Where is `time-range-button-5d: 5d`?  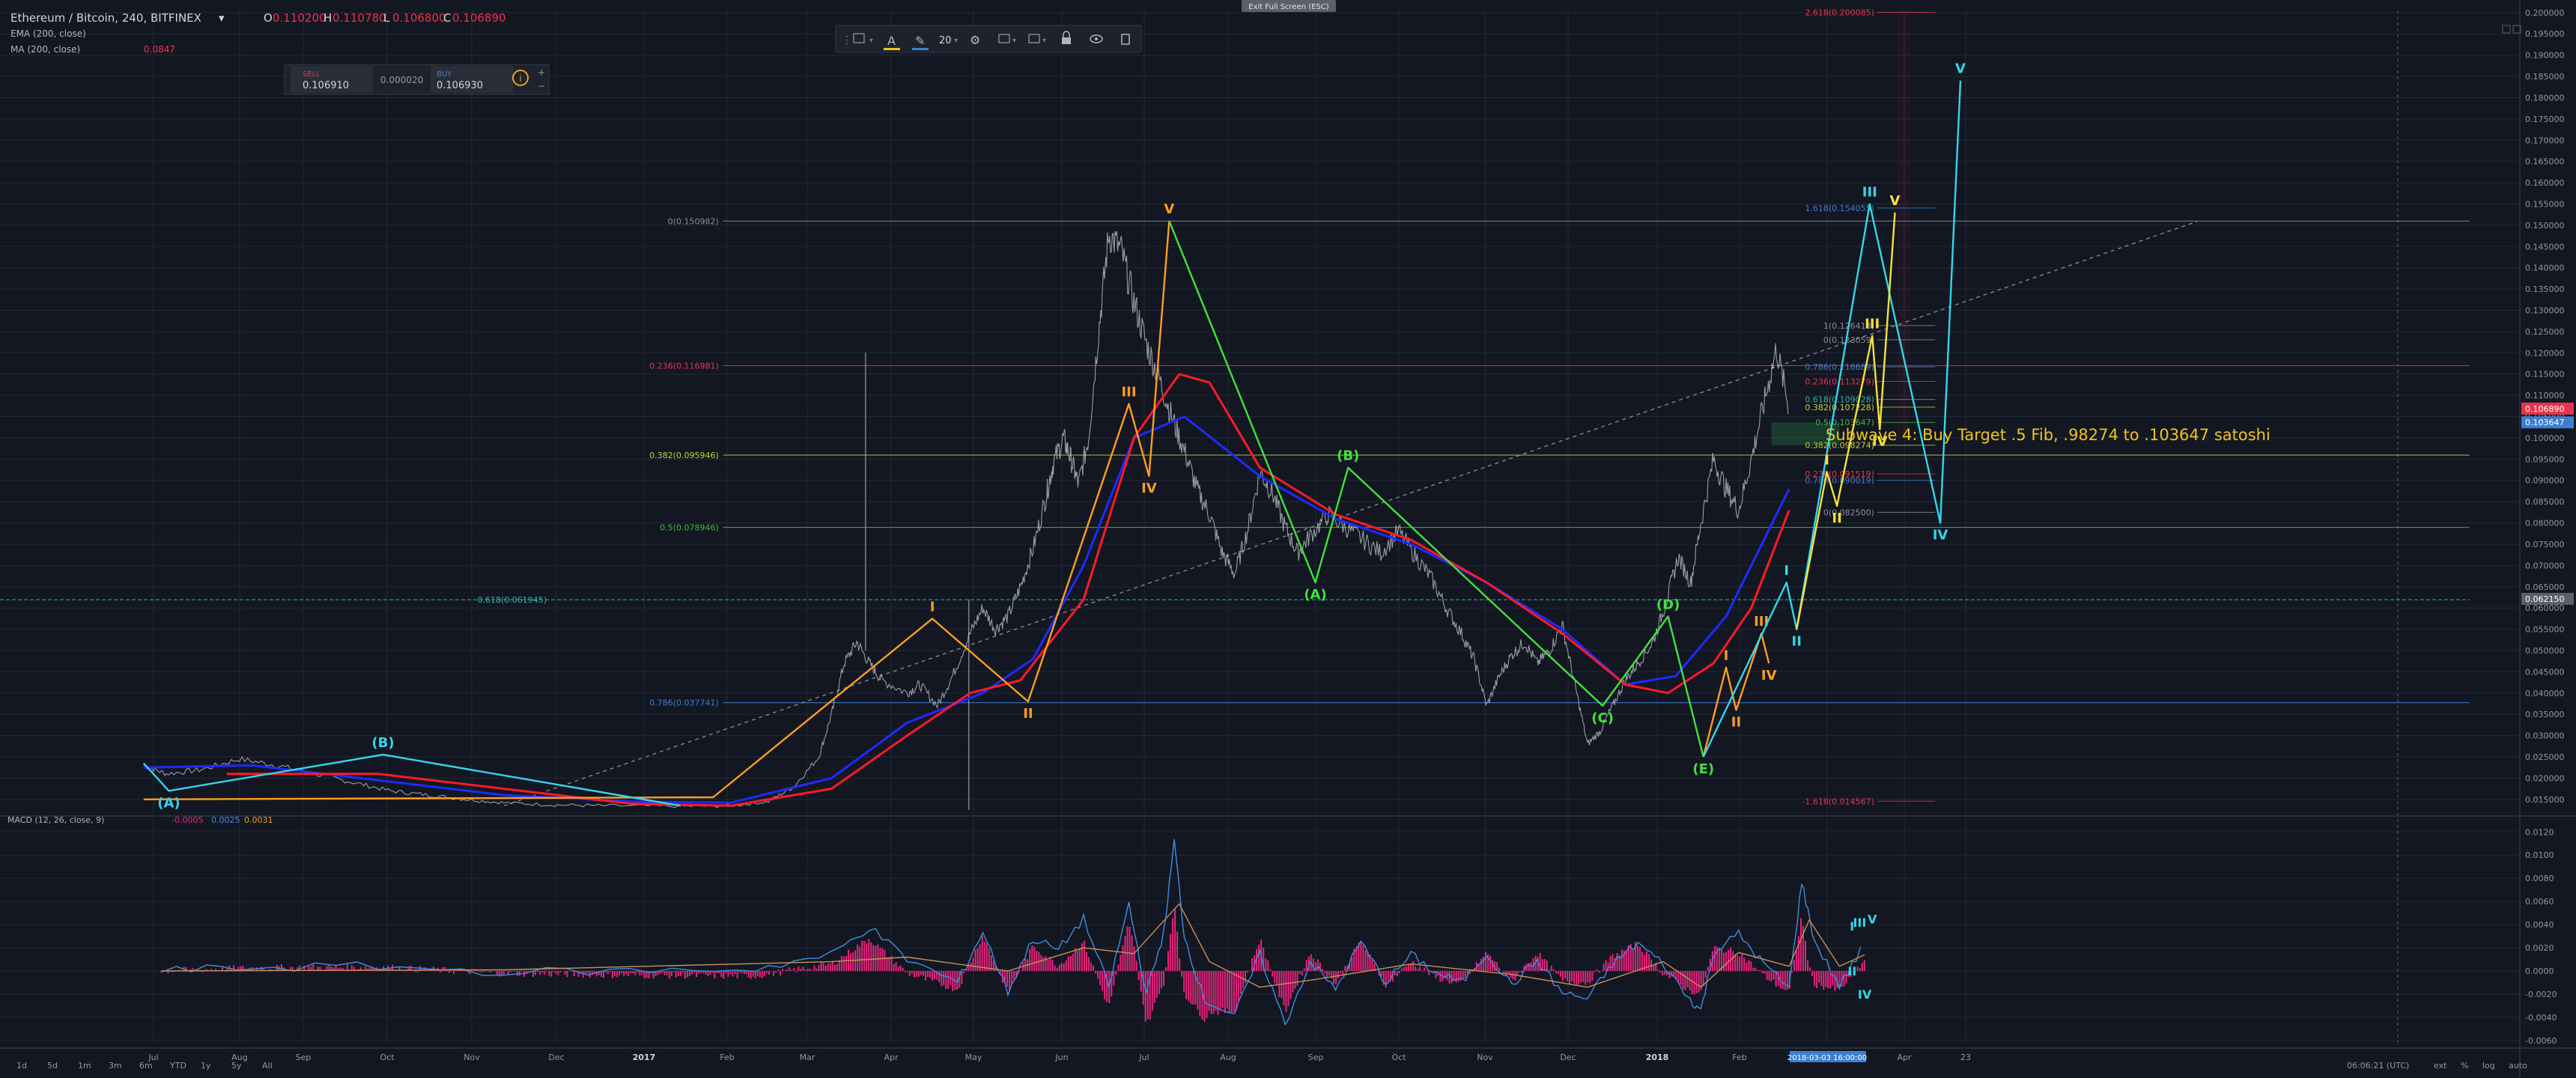
time-range-button-5d: 5d is located at coordinates (52, 1066).